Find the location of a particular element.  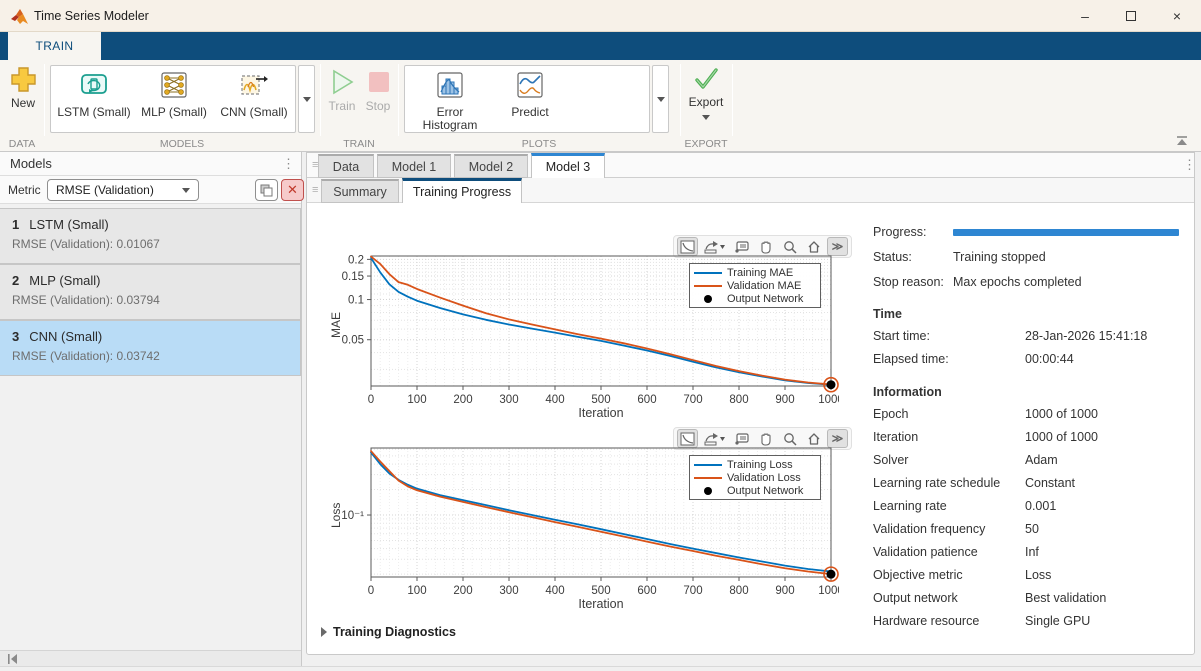

metric-row: Metric RMSE (Validation) ✕ is located at coordinates (152, 190).